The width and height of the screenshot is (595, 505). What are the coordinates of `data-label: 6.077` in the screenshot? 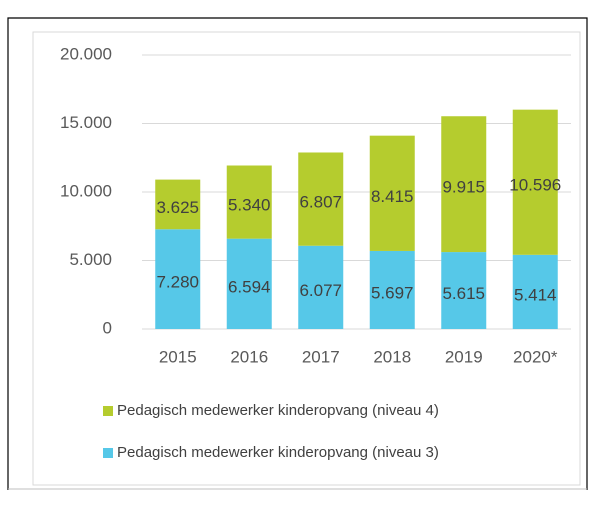 It's located at (320, 290).